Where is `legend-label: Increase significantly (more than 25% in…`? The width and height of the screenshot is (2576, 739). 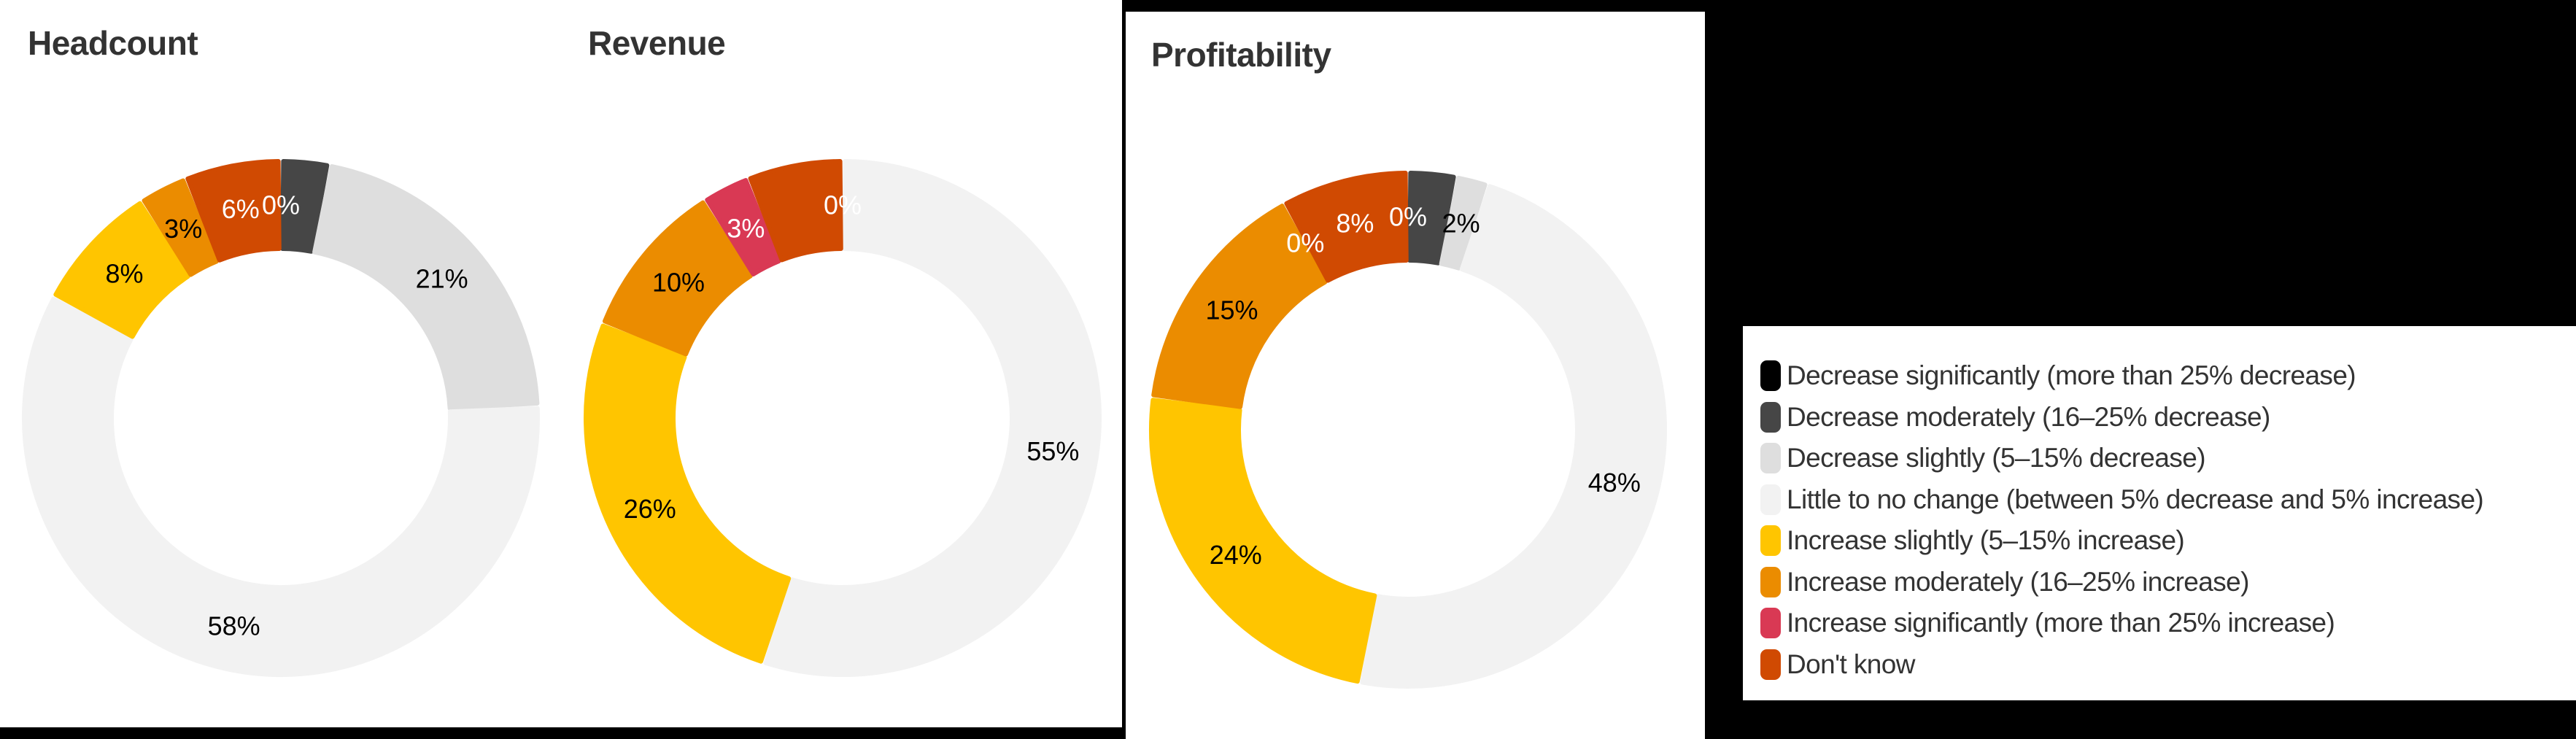 legend-label: Increase significantly (more than 25% in… is located at coordinates (2061, 623).